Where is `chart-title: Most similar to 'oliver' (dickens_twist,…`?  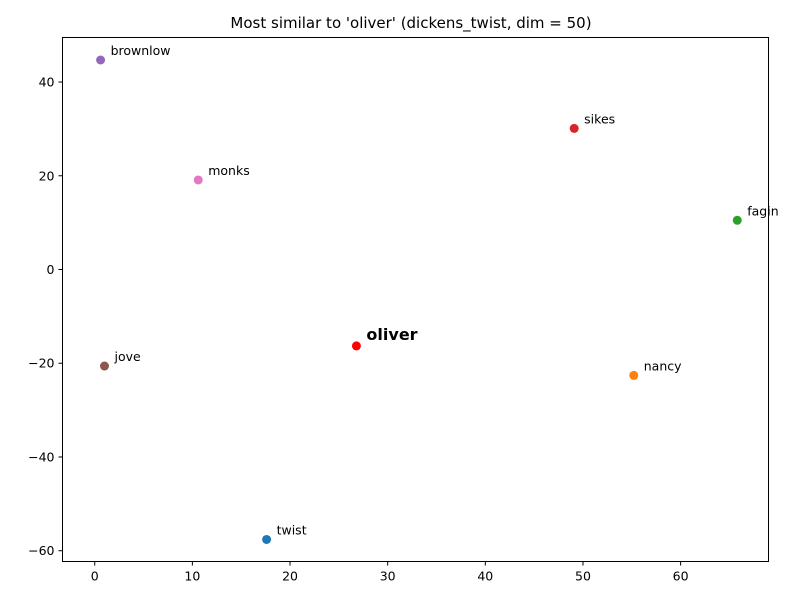
chart-title: Most similar to 'oliver' (dickens_twist,… is located at coordinates (410, 23).